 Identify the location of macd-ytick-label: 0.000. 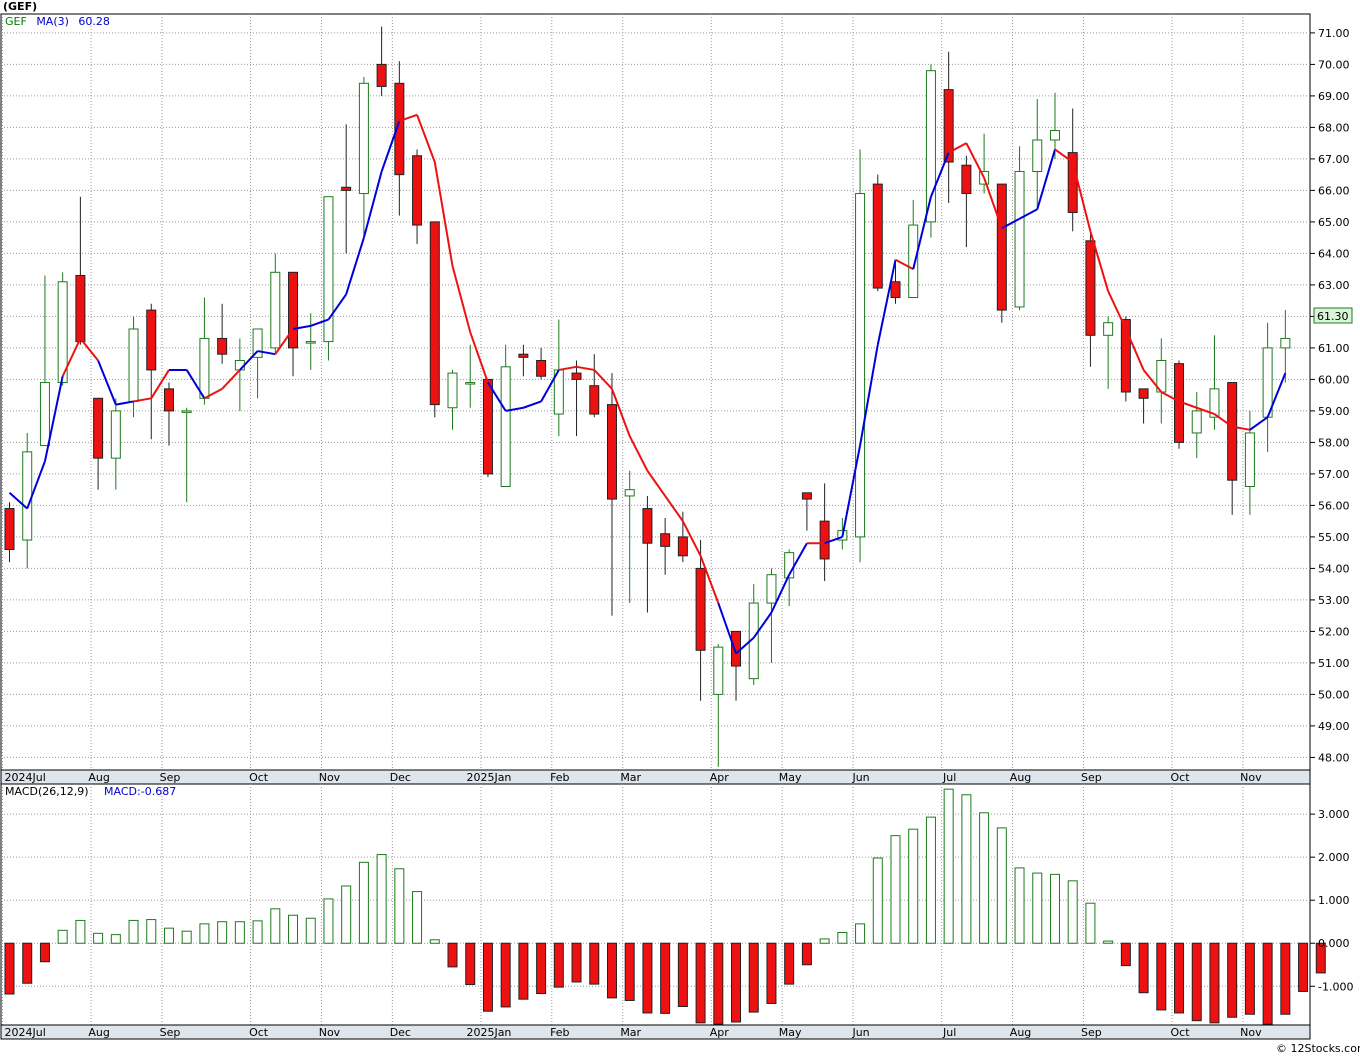
(1334, 943).